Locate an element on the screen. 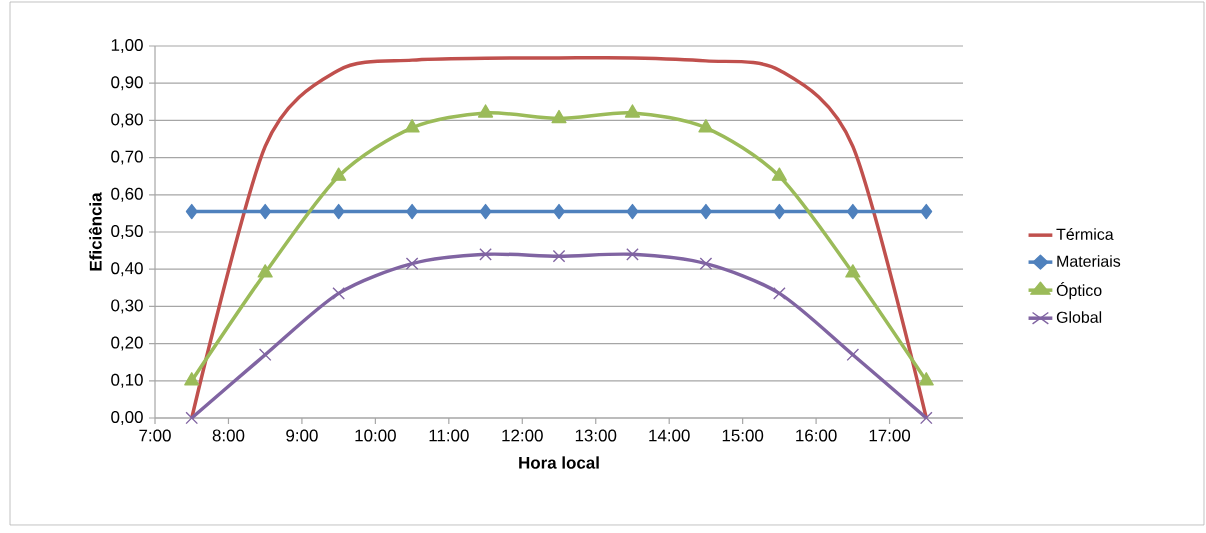 Image resolution: width=1206 pixels, height=533 pixels. legend-label: Óptico is located at coordinates (1079, 291).